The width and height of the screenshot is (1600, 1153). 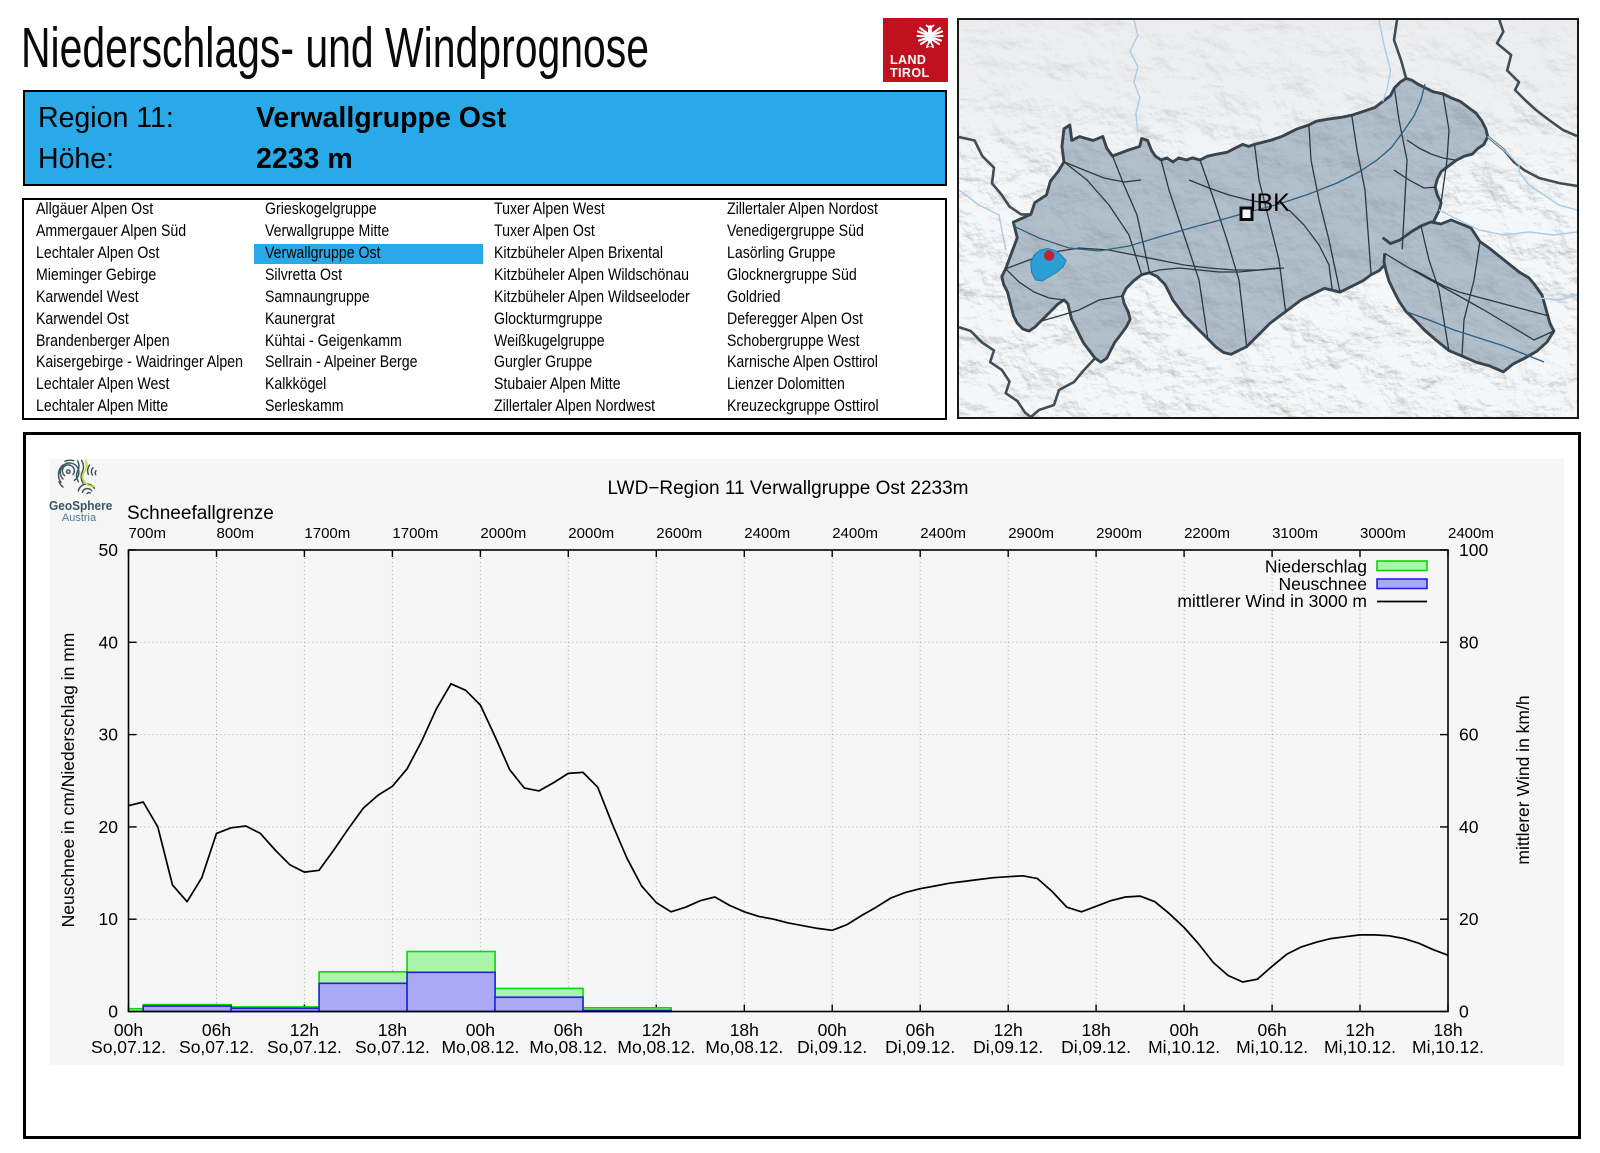 I want to click on svg-text: 60, so click(x=1469, y=735).